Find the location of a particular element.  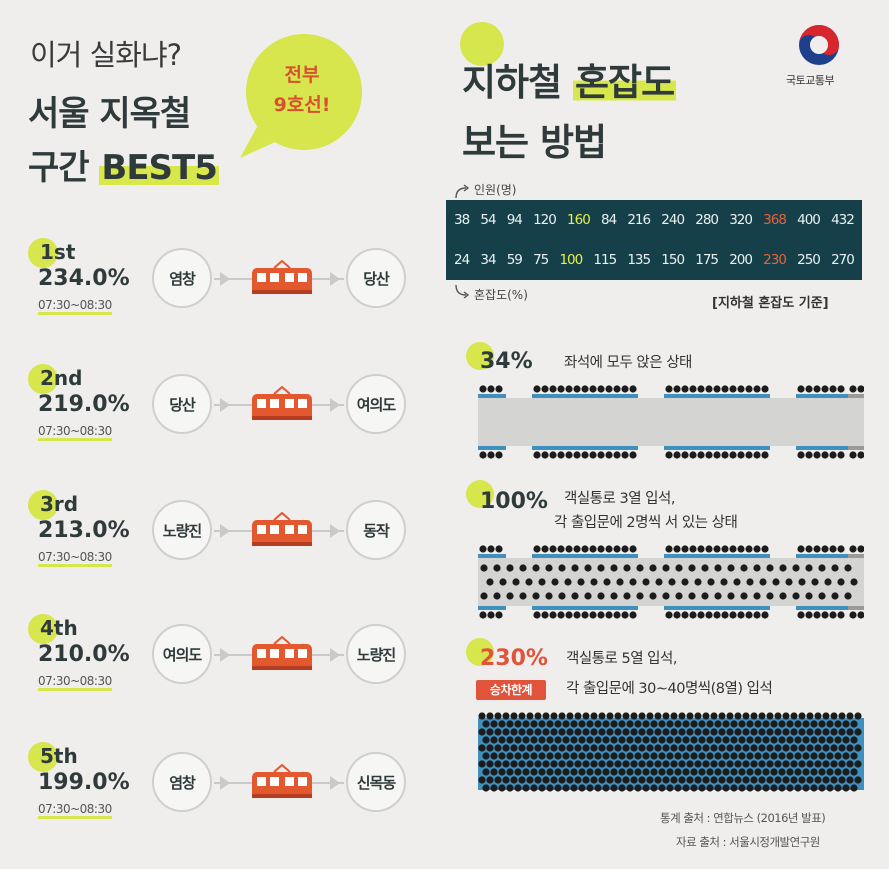

people-value: 368 is located at coordinates (775, 220).